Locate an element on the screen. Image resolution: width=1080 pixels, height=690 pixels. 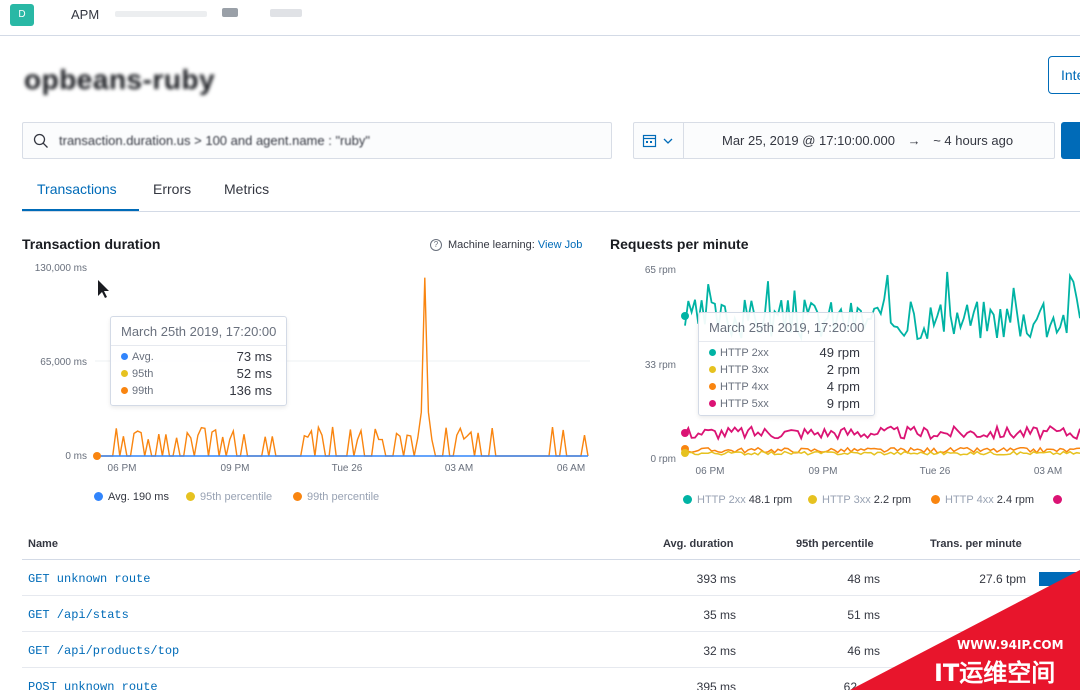
legend-avg: Avg. 190 ms is located at coordinates (131, 497).